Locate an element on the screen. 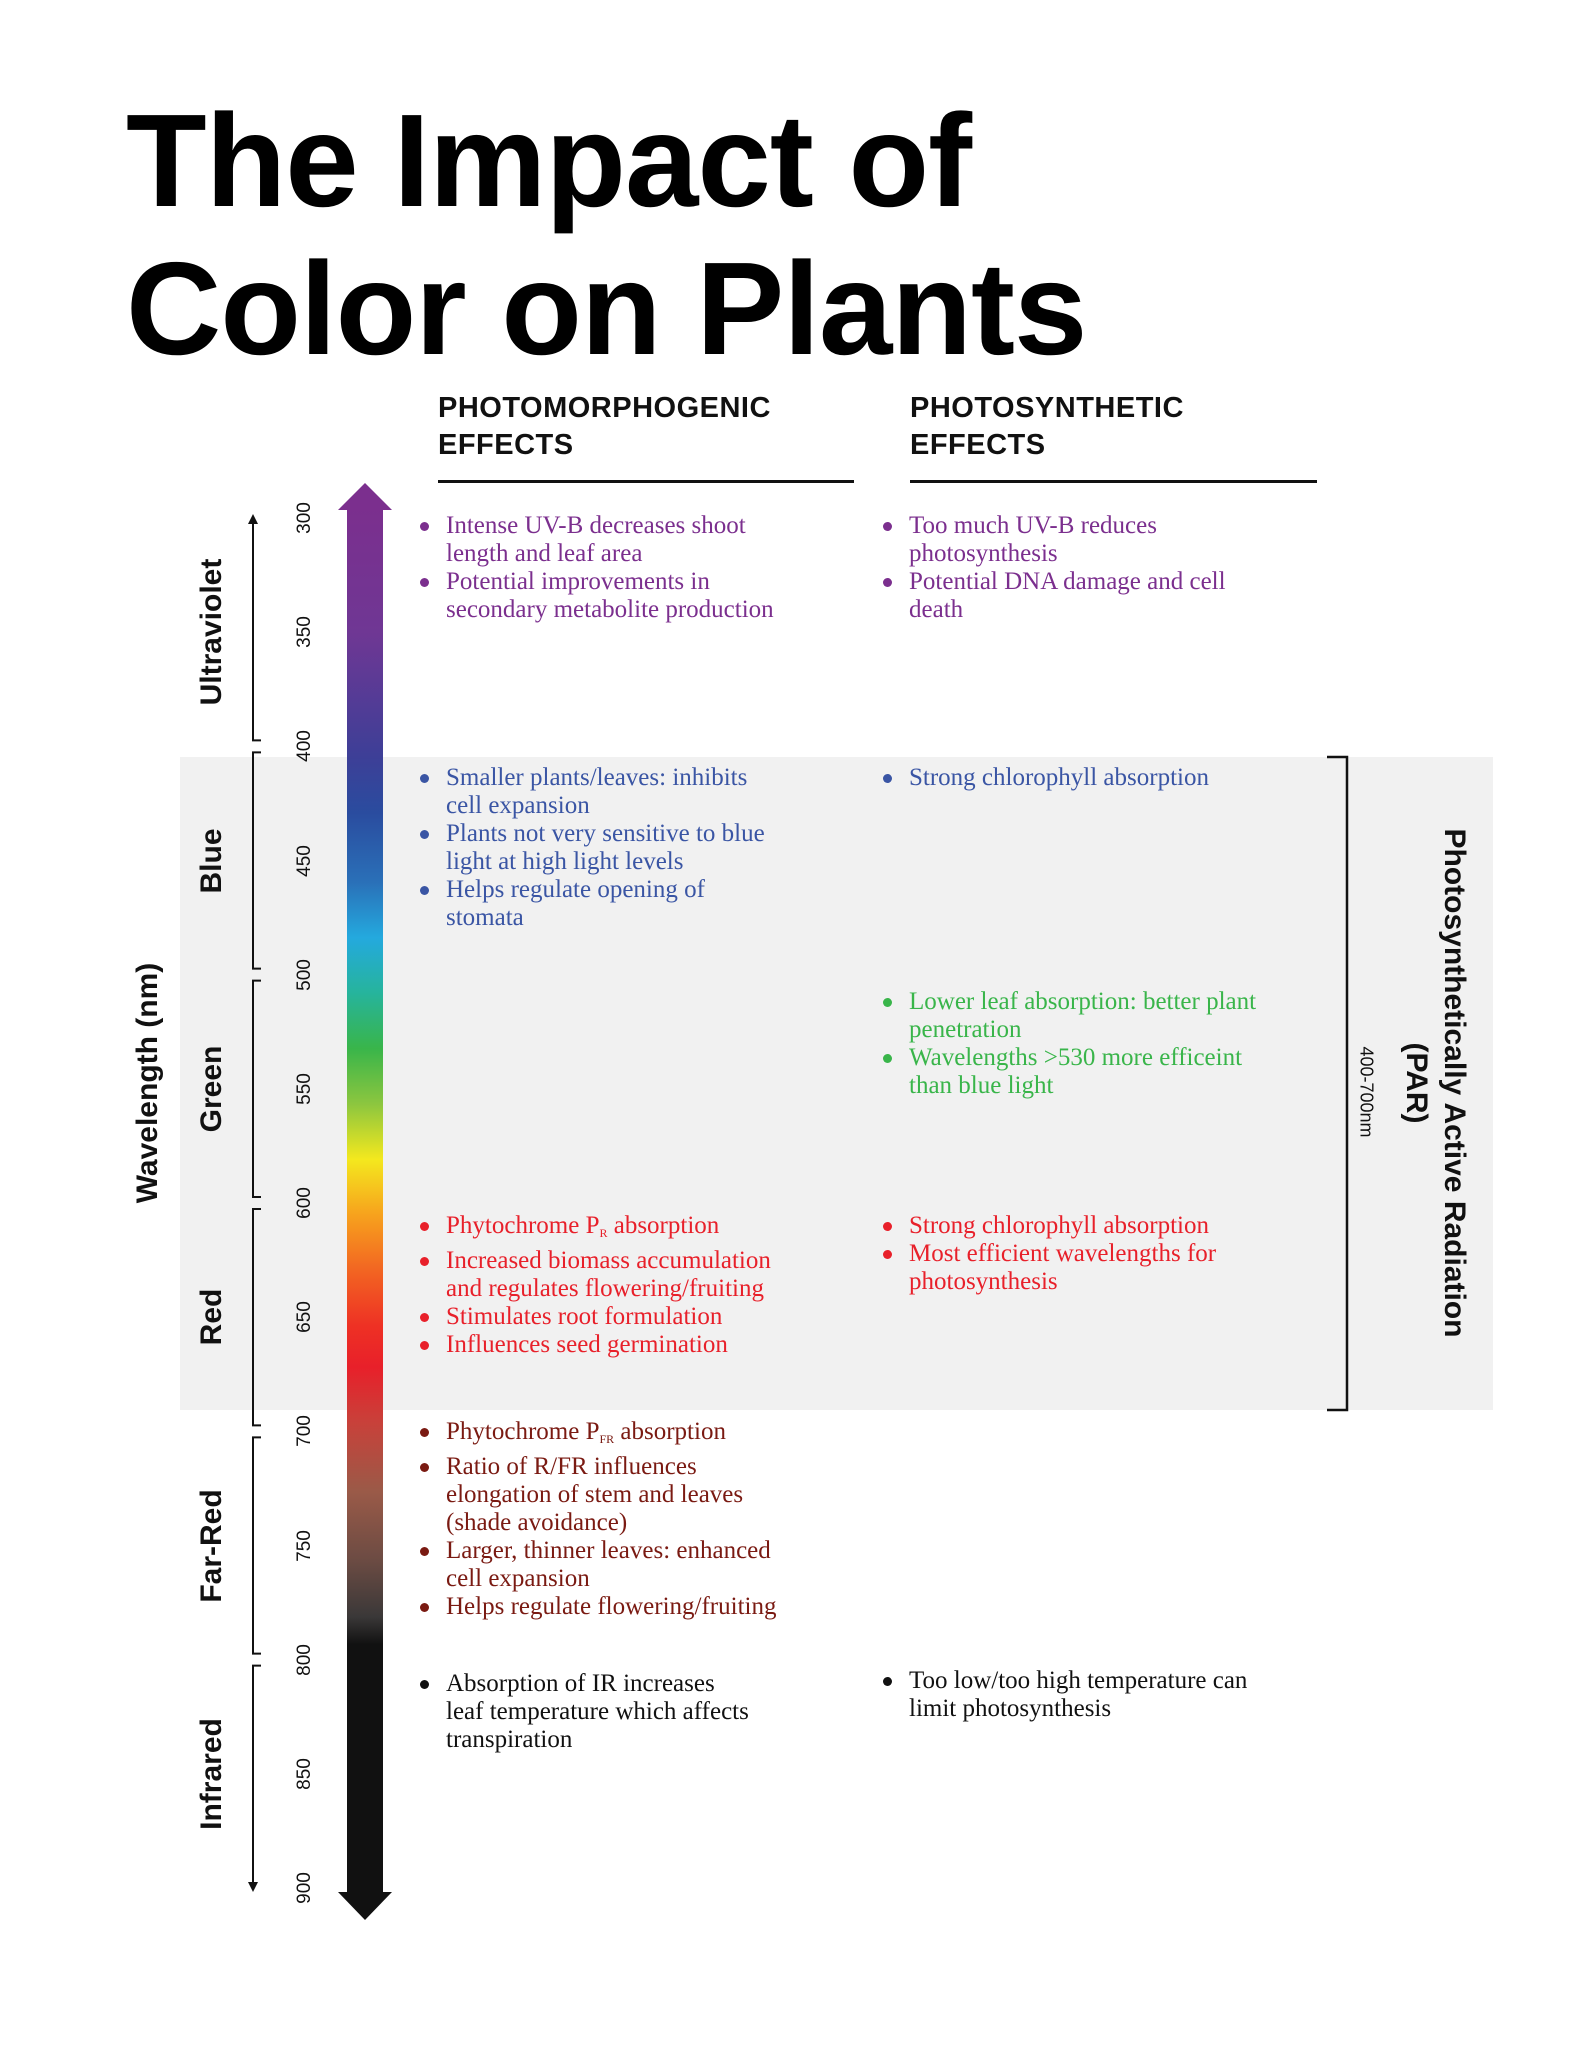  tick-label: 900 is located at coordinates (304, 1888).